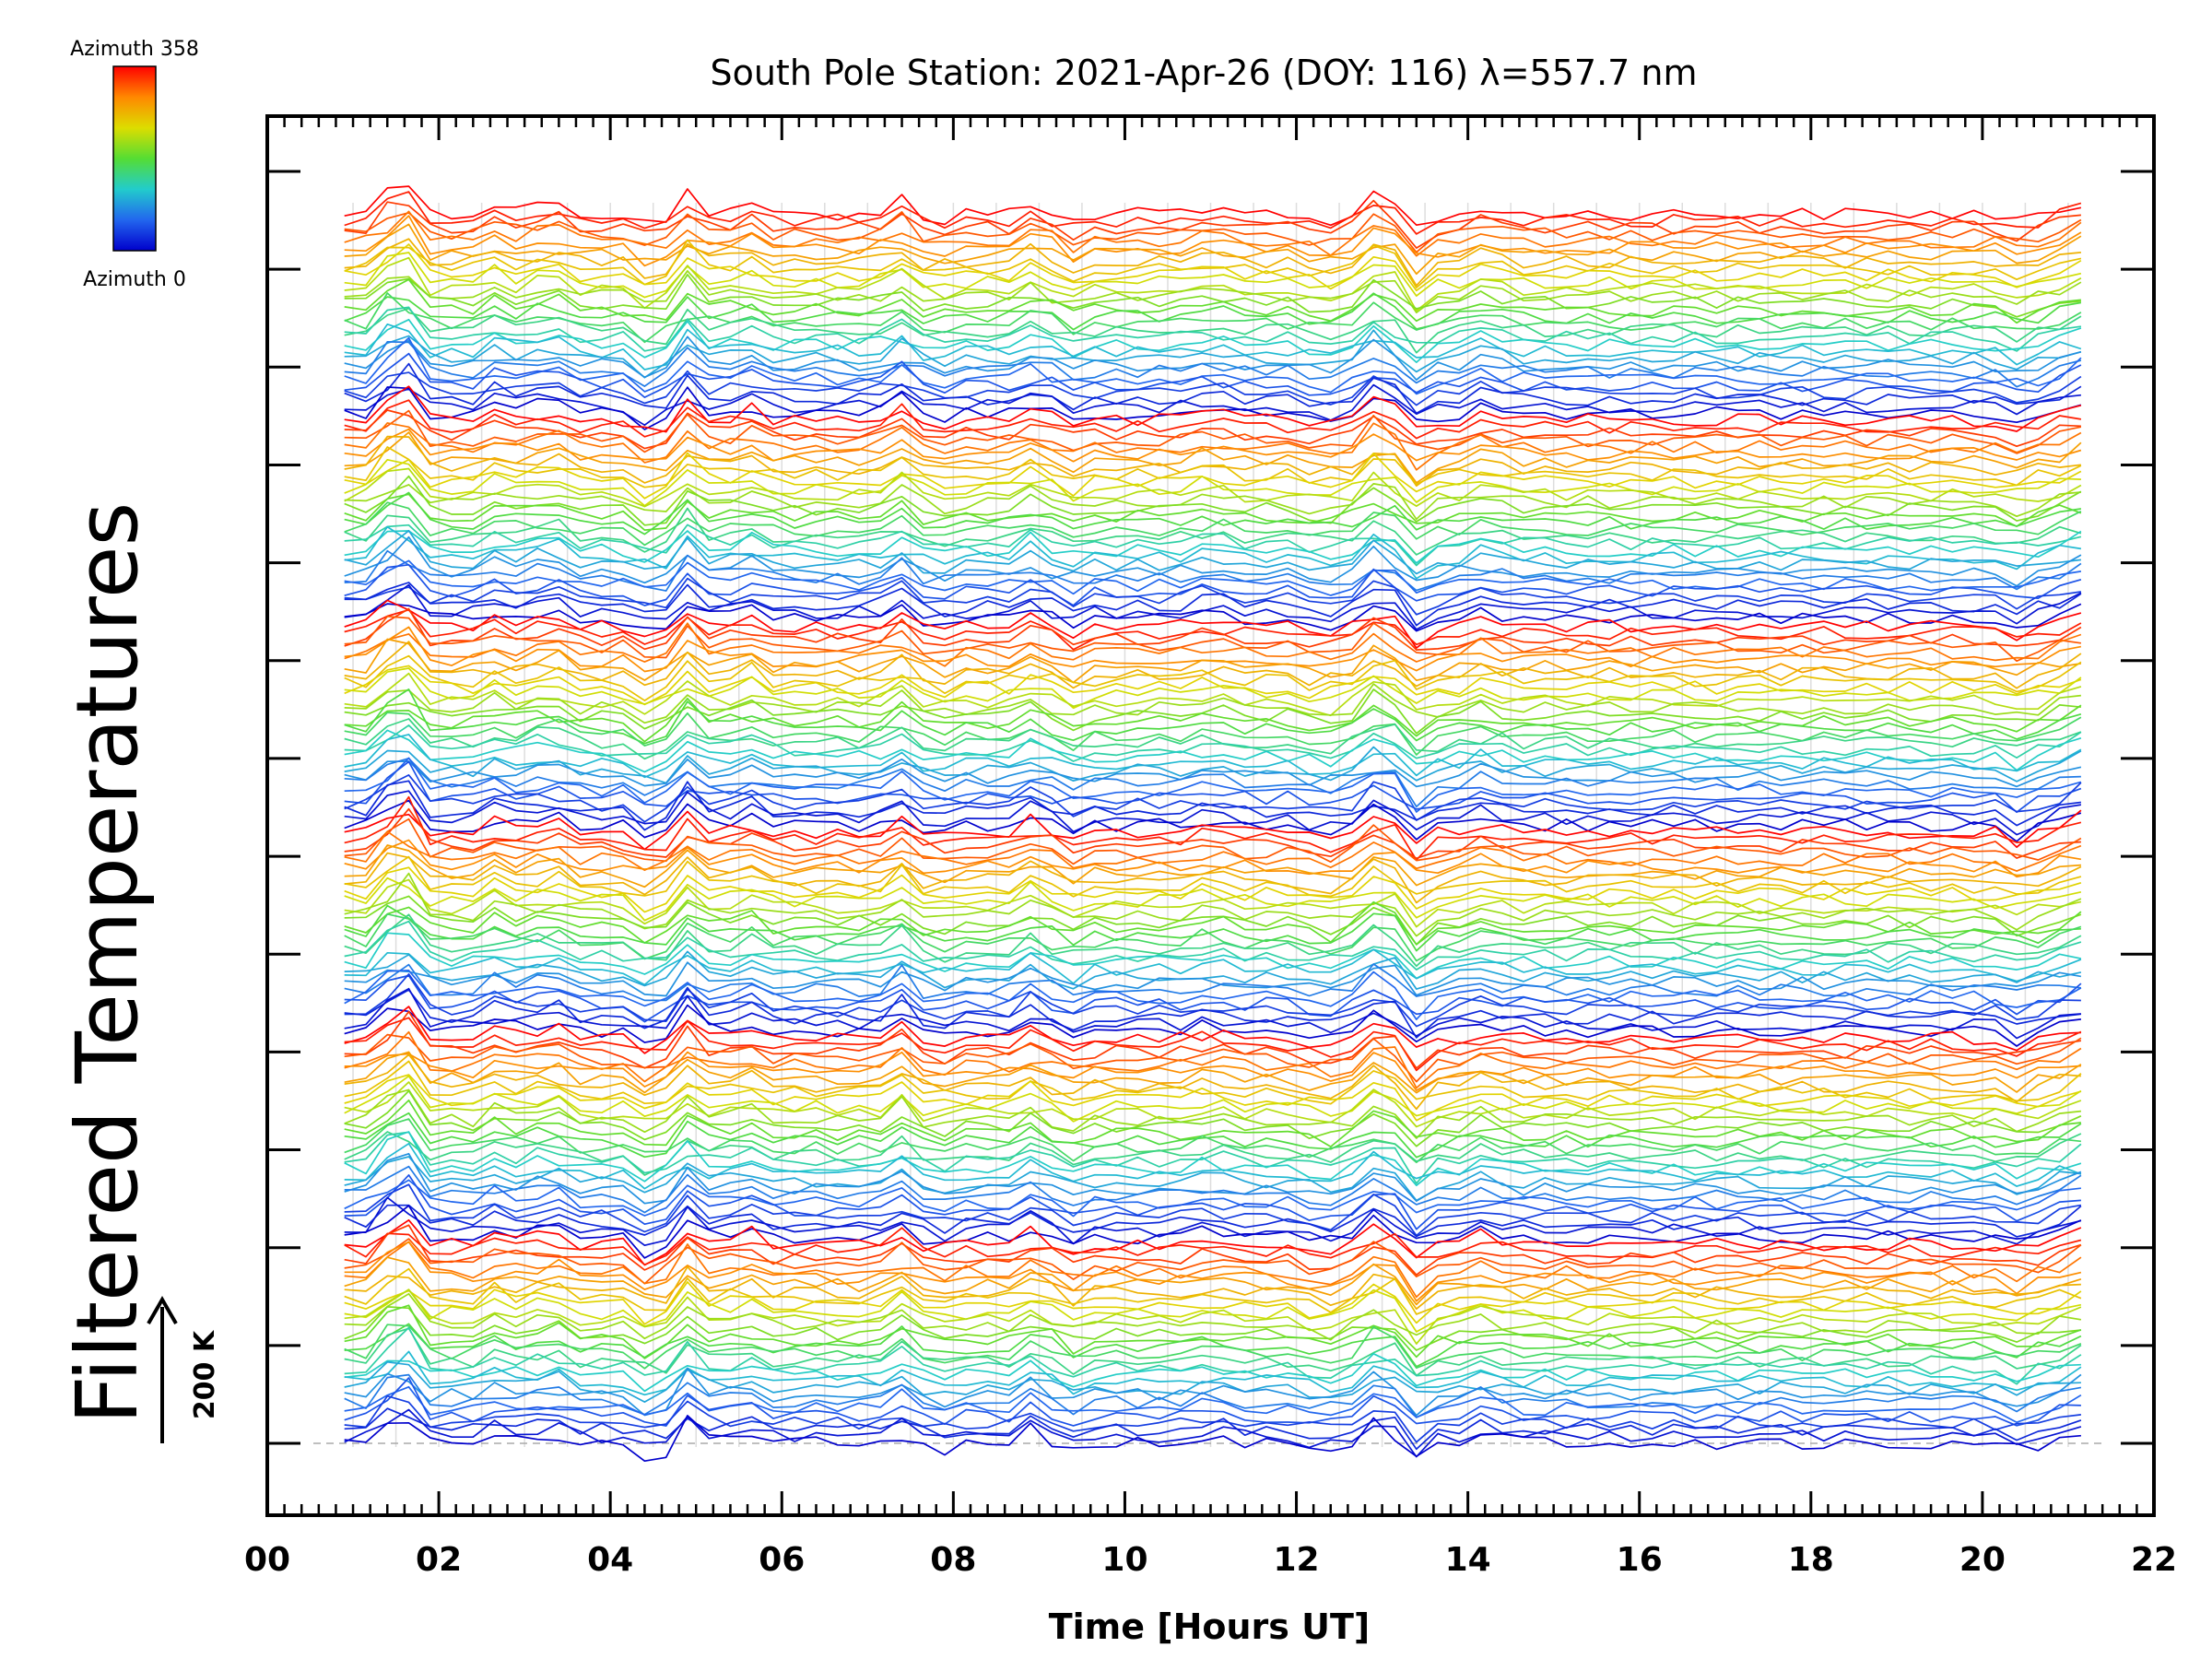 The height and width of the screenshot is (1659, 2212). Describe the element at coordinates (162, 1309) in the screenshot. I see `scale-bar-arrow-head` at that location.